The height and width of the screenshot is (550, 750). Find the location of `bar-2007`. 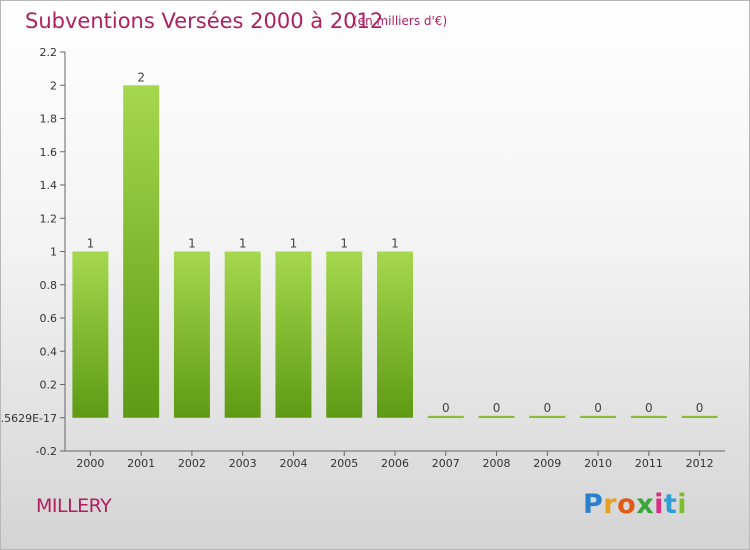

bar-2007 is located at coordinates (445, 416).